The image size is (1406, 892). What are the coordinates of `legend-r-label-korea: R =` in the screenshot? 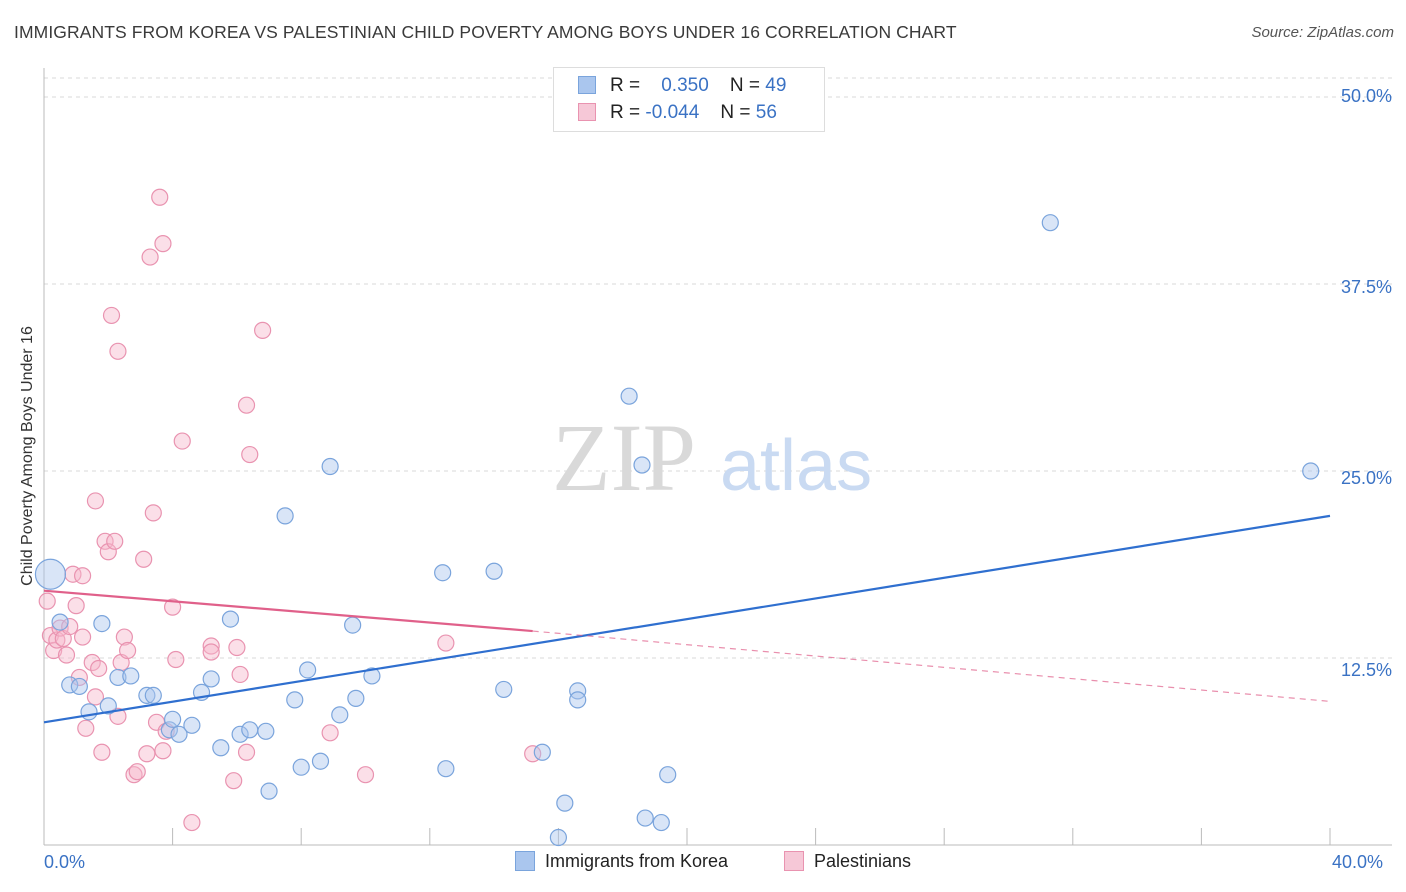 It's located at (625, 85).